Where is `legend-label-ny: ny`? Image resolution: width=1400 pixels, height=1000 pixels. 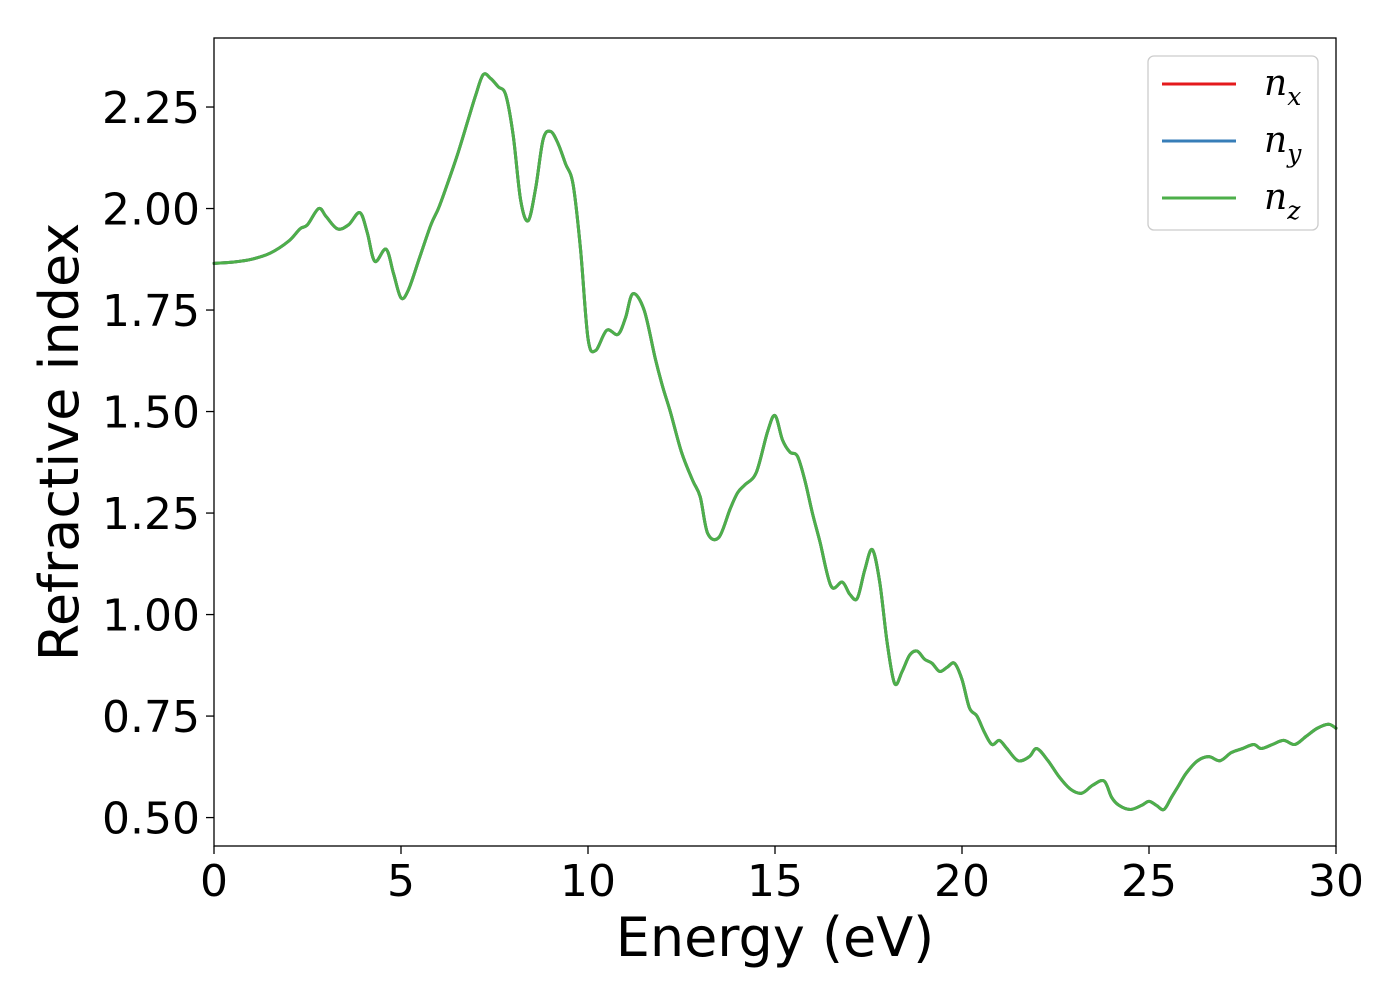
legend-label-ny: ny is located at coordinates (1283, 144).